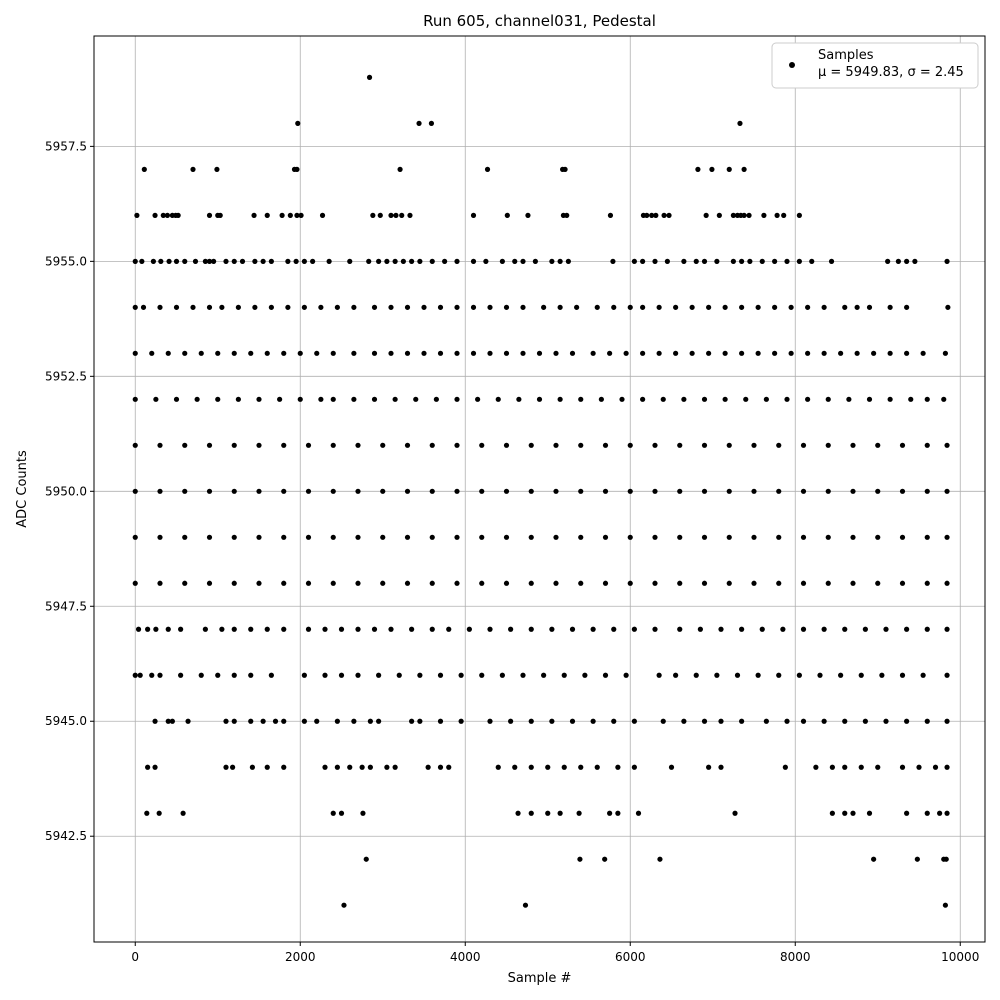 This screenshot has width=1000, height=1000. Describe the element at coordinates (555, 953) in the screenshot. I see `x-axis-ticks: 0 2000 4000 6000 8000 10000` at that location.